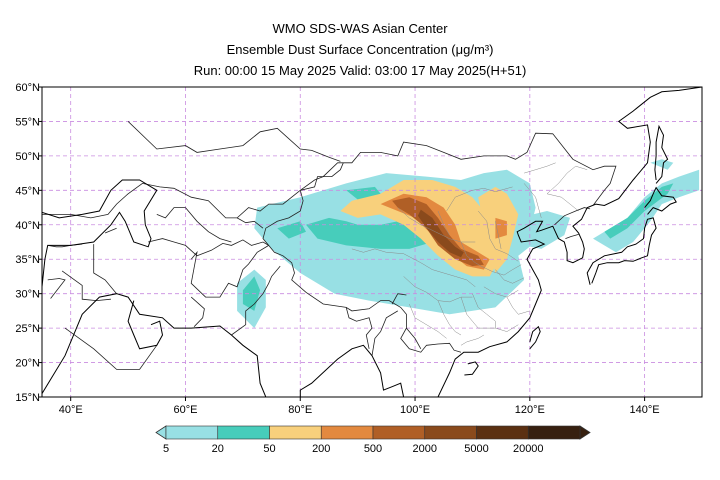 The width and height of the screenshot is (720, 480). Describe the element at coordinates (321, 449) in the screenshot. I see `colorbar-tick-label: 200` at that location.